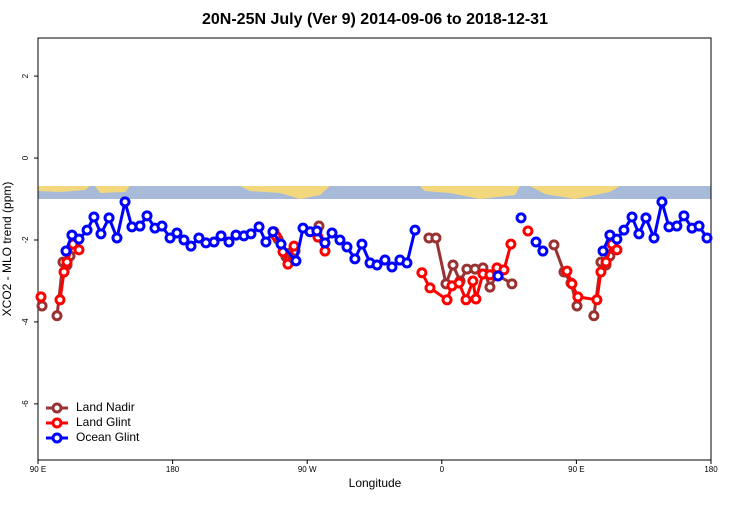  Describe the element at coordinates (25, 240) in the screenshot. I see `y-tick-label: -2` at that location.